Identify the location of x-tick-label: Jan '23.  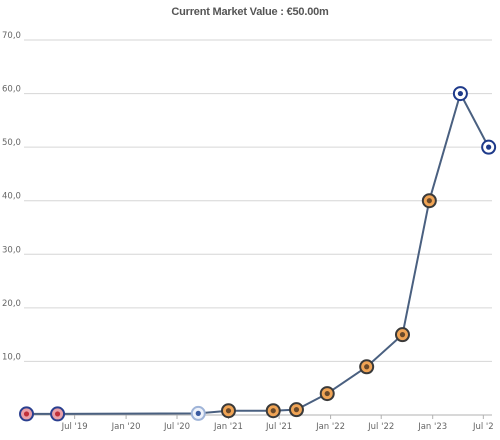
(432, 427).